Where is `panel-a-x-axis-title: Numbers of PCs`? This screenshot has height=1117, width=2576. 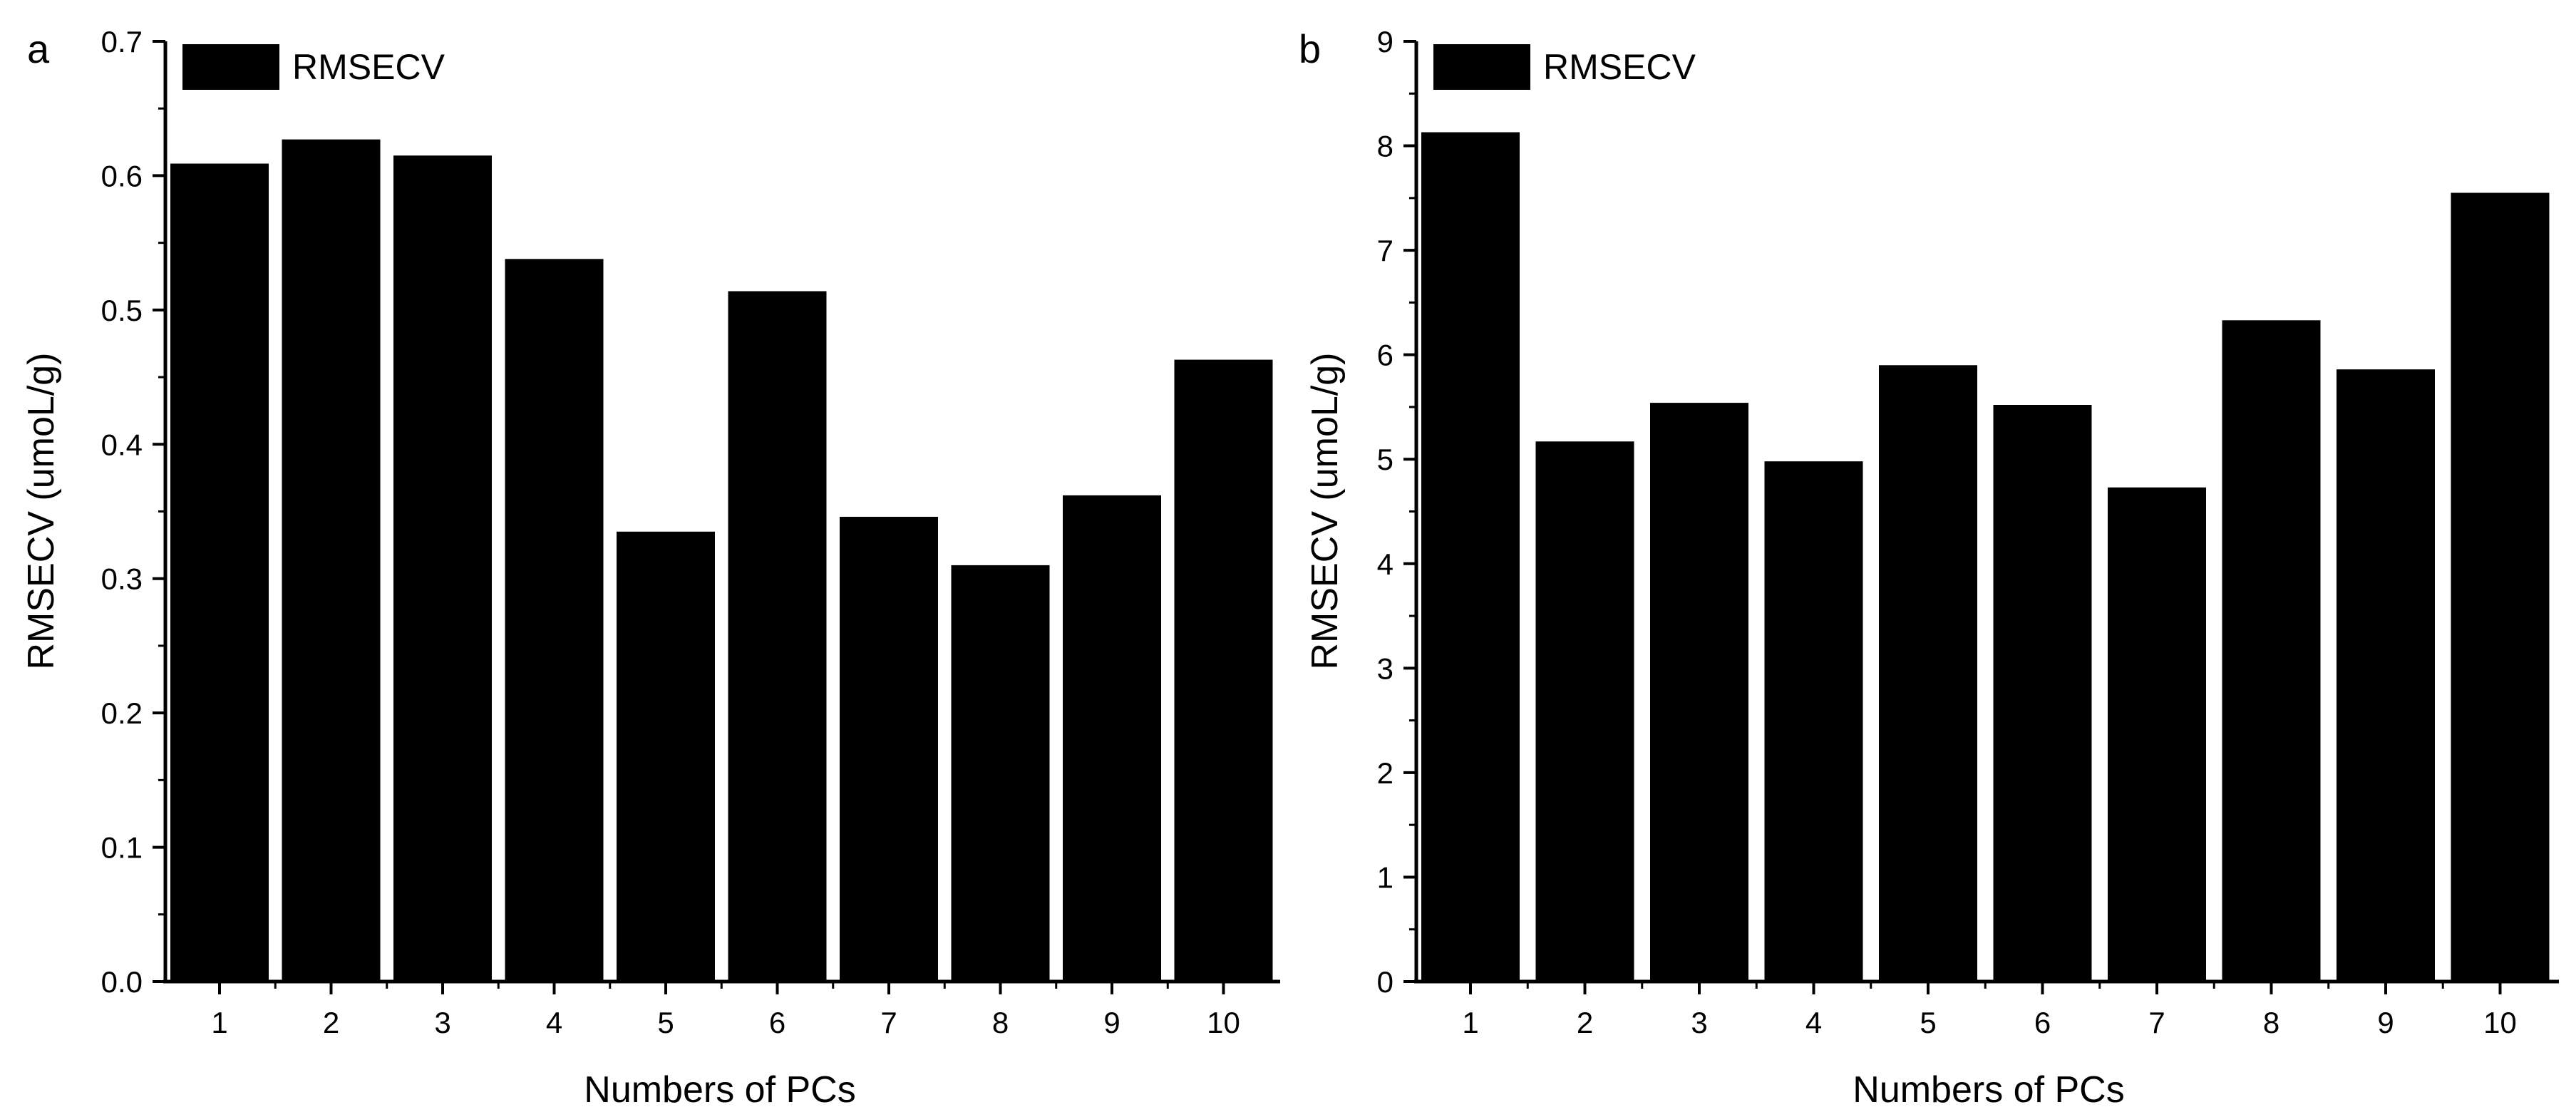
panel-a-x-axis-title: Numbers of PCs is located at coordinates (719, 1090).